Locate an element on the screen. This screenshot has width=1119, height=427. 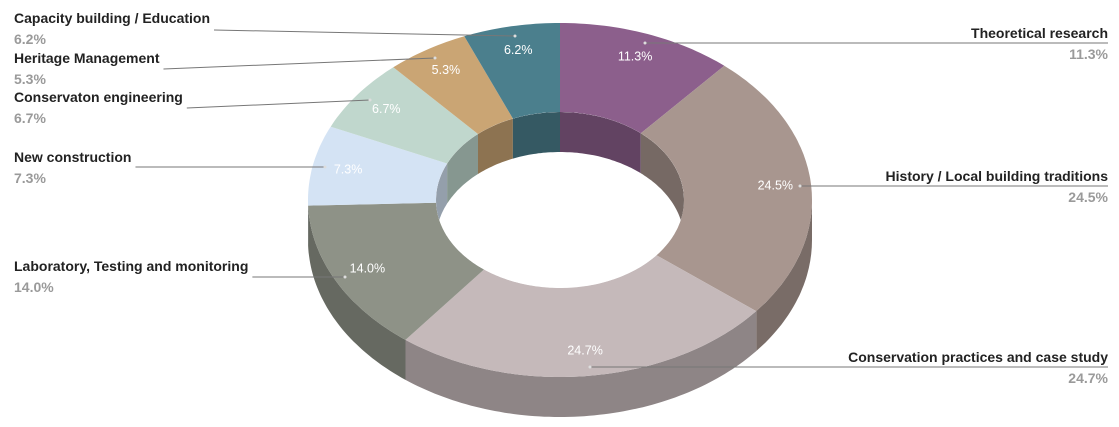
category-label: Conservation practices and case study is located at coordinates (978, 357).